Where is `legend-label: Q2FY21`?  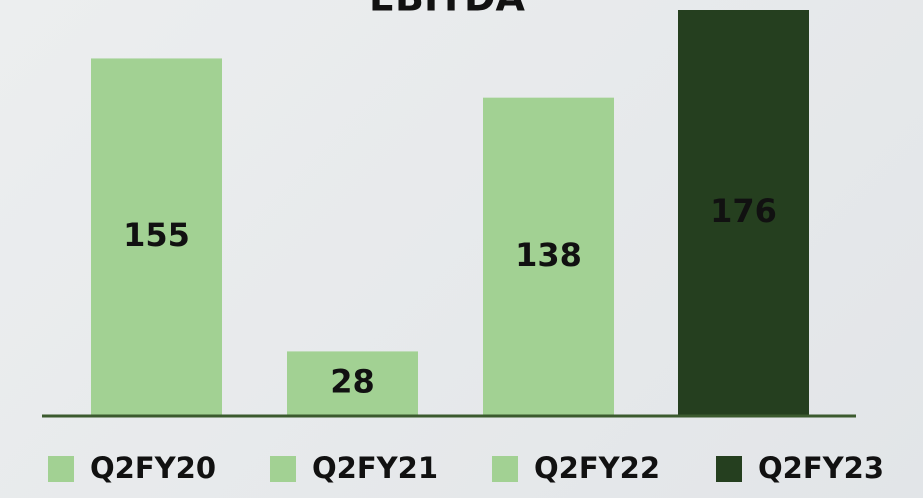 legend-label: Q2FY21 is located at coordinates (375, 468).